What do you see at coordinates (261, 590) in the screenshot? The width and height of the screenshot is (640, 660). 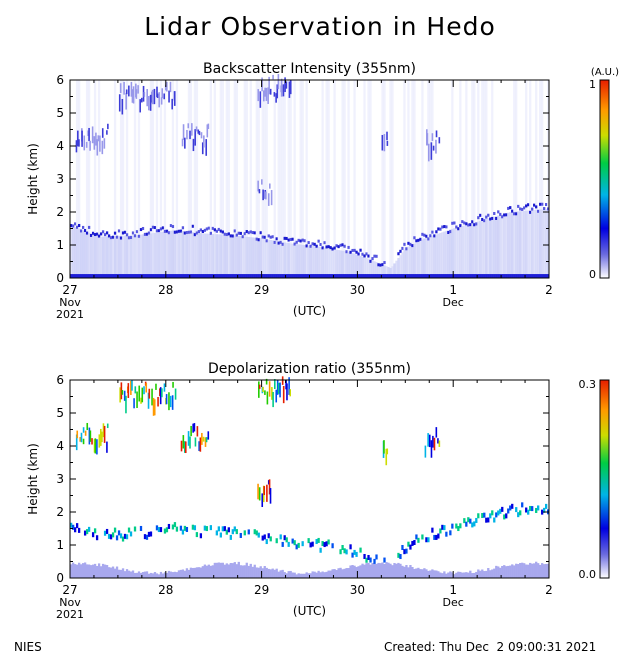 I see `x-tick-label: 29` at bounding box center [261, 590].